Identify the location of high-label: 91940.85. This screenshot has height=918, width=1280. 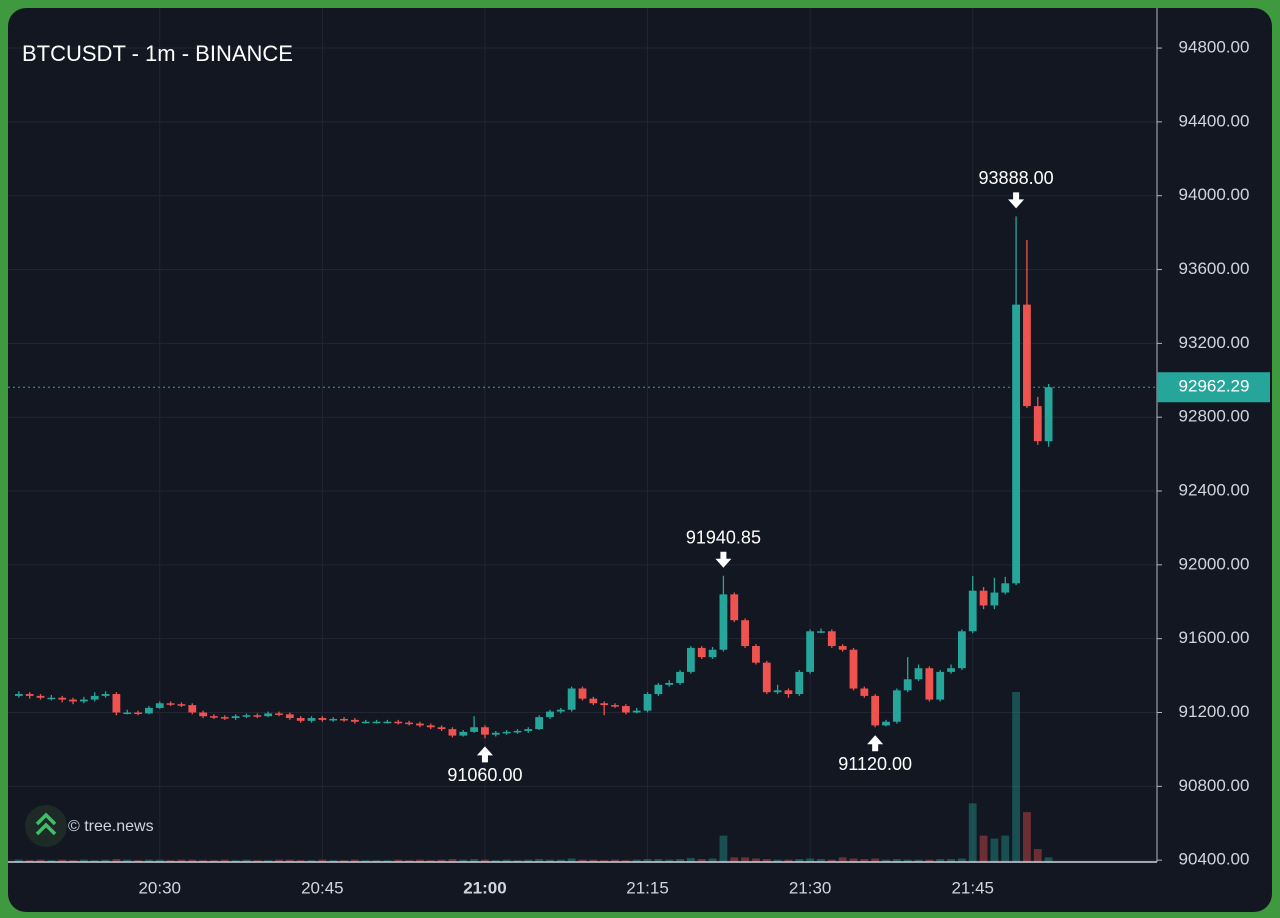
(723, 538).